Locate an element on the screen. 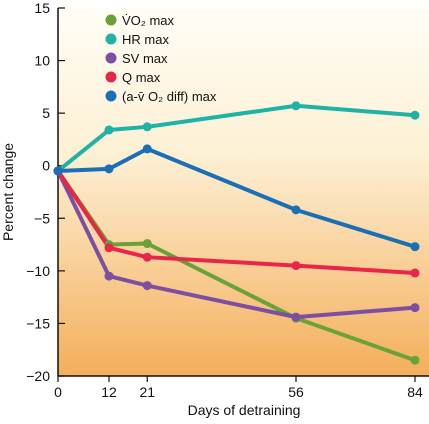 This screenshot has height=424, width=429. y-tick-label: −15 is located at coordinates (38, 323).